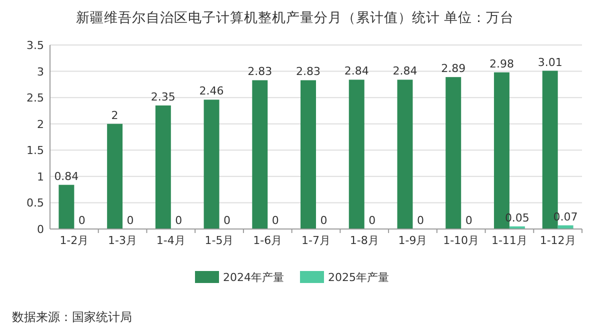  Describe the element at coordinates (364, 240) in the screenshot. I see `x-tick-label: 1-8月` at that location.